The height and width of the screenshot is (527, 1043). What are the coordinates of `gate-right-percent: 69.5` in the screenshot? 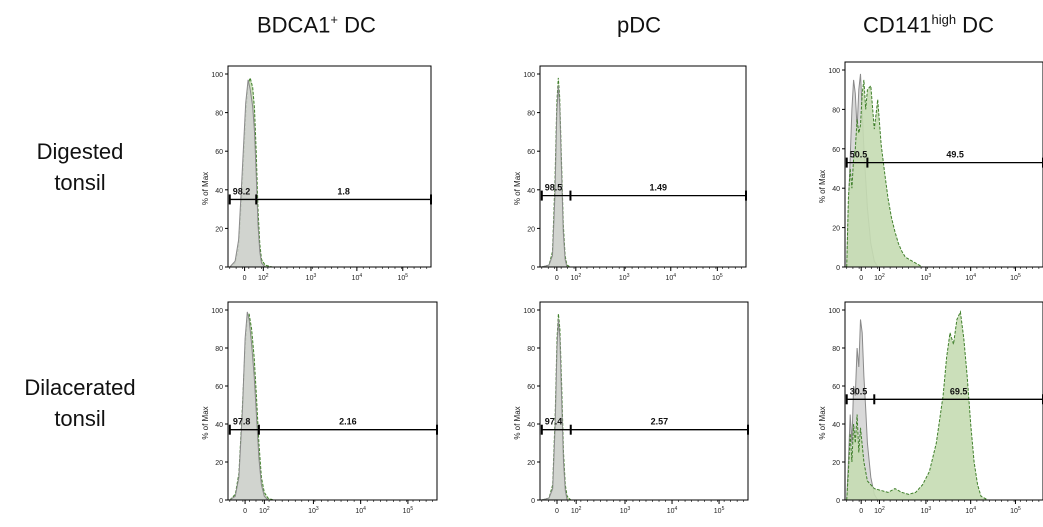 It's located at (959, 391).